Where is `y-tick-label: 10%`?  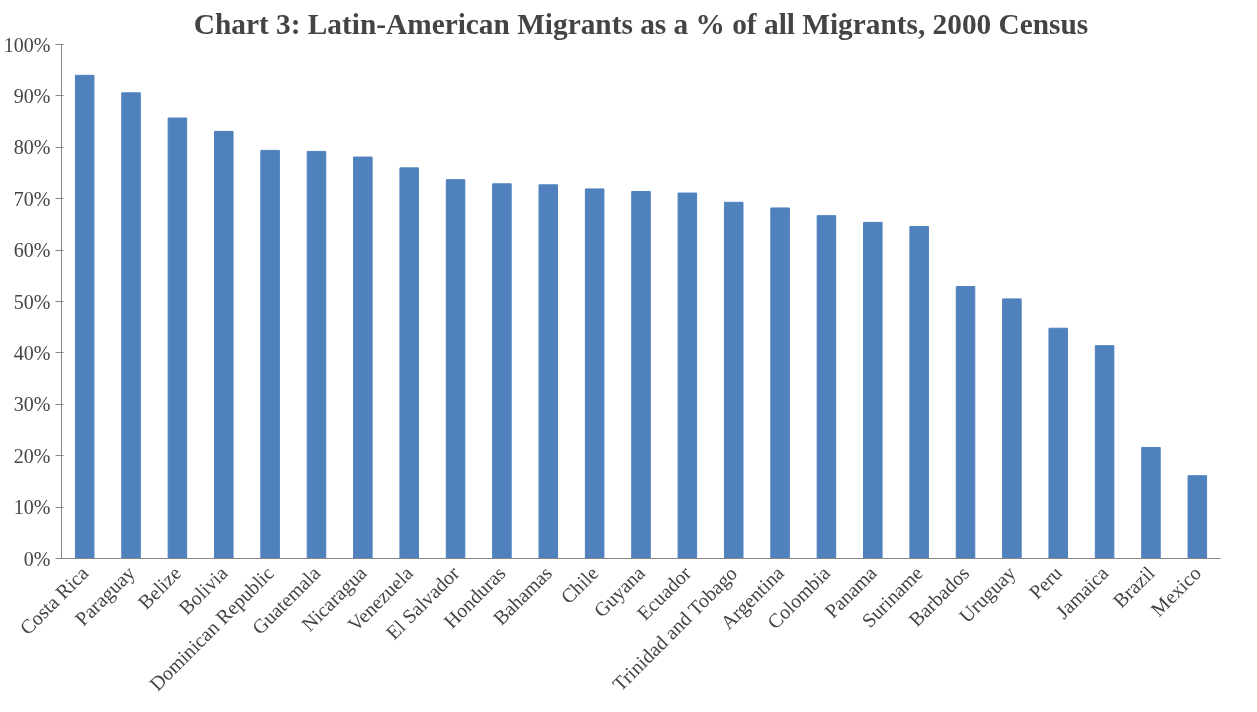
y-tick-label: 10% is located at coordinates (32, 507).